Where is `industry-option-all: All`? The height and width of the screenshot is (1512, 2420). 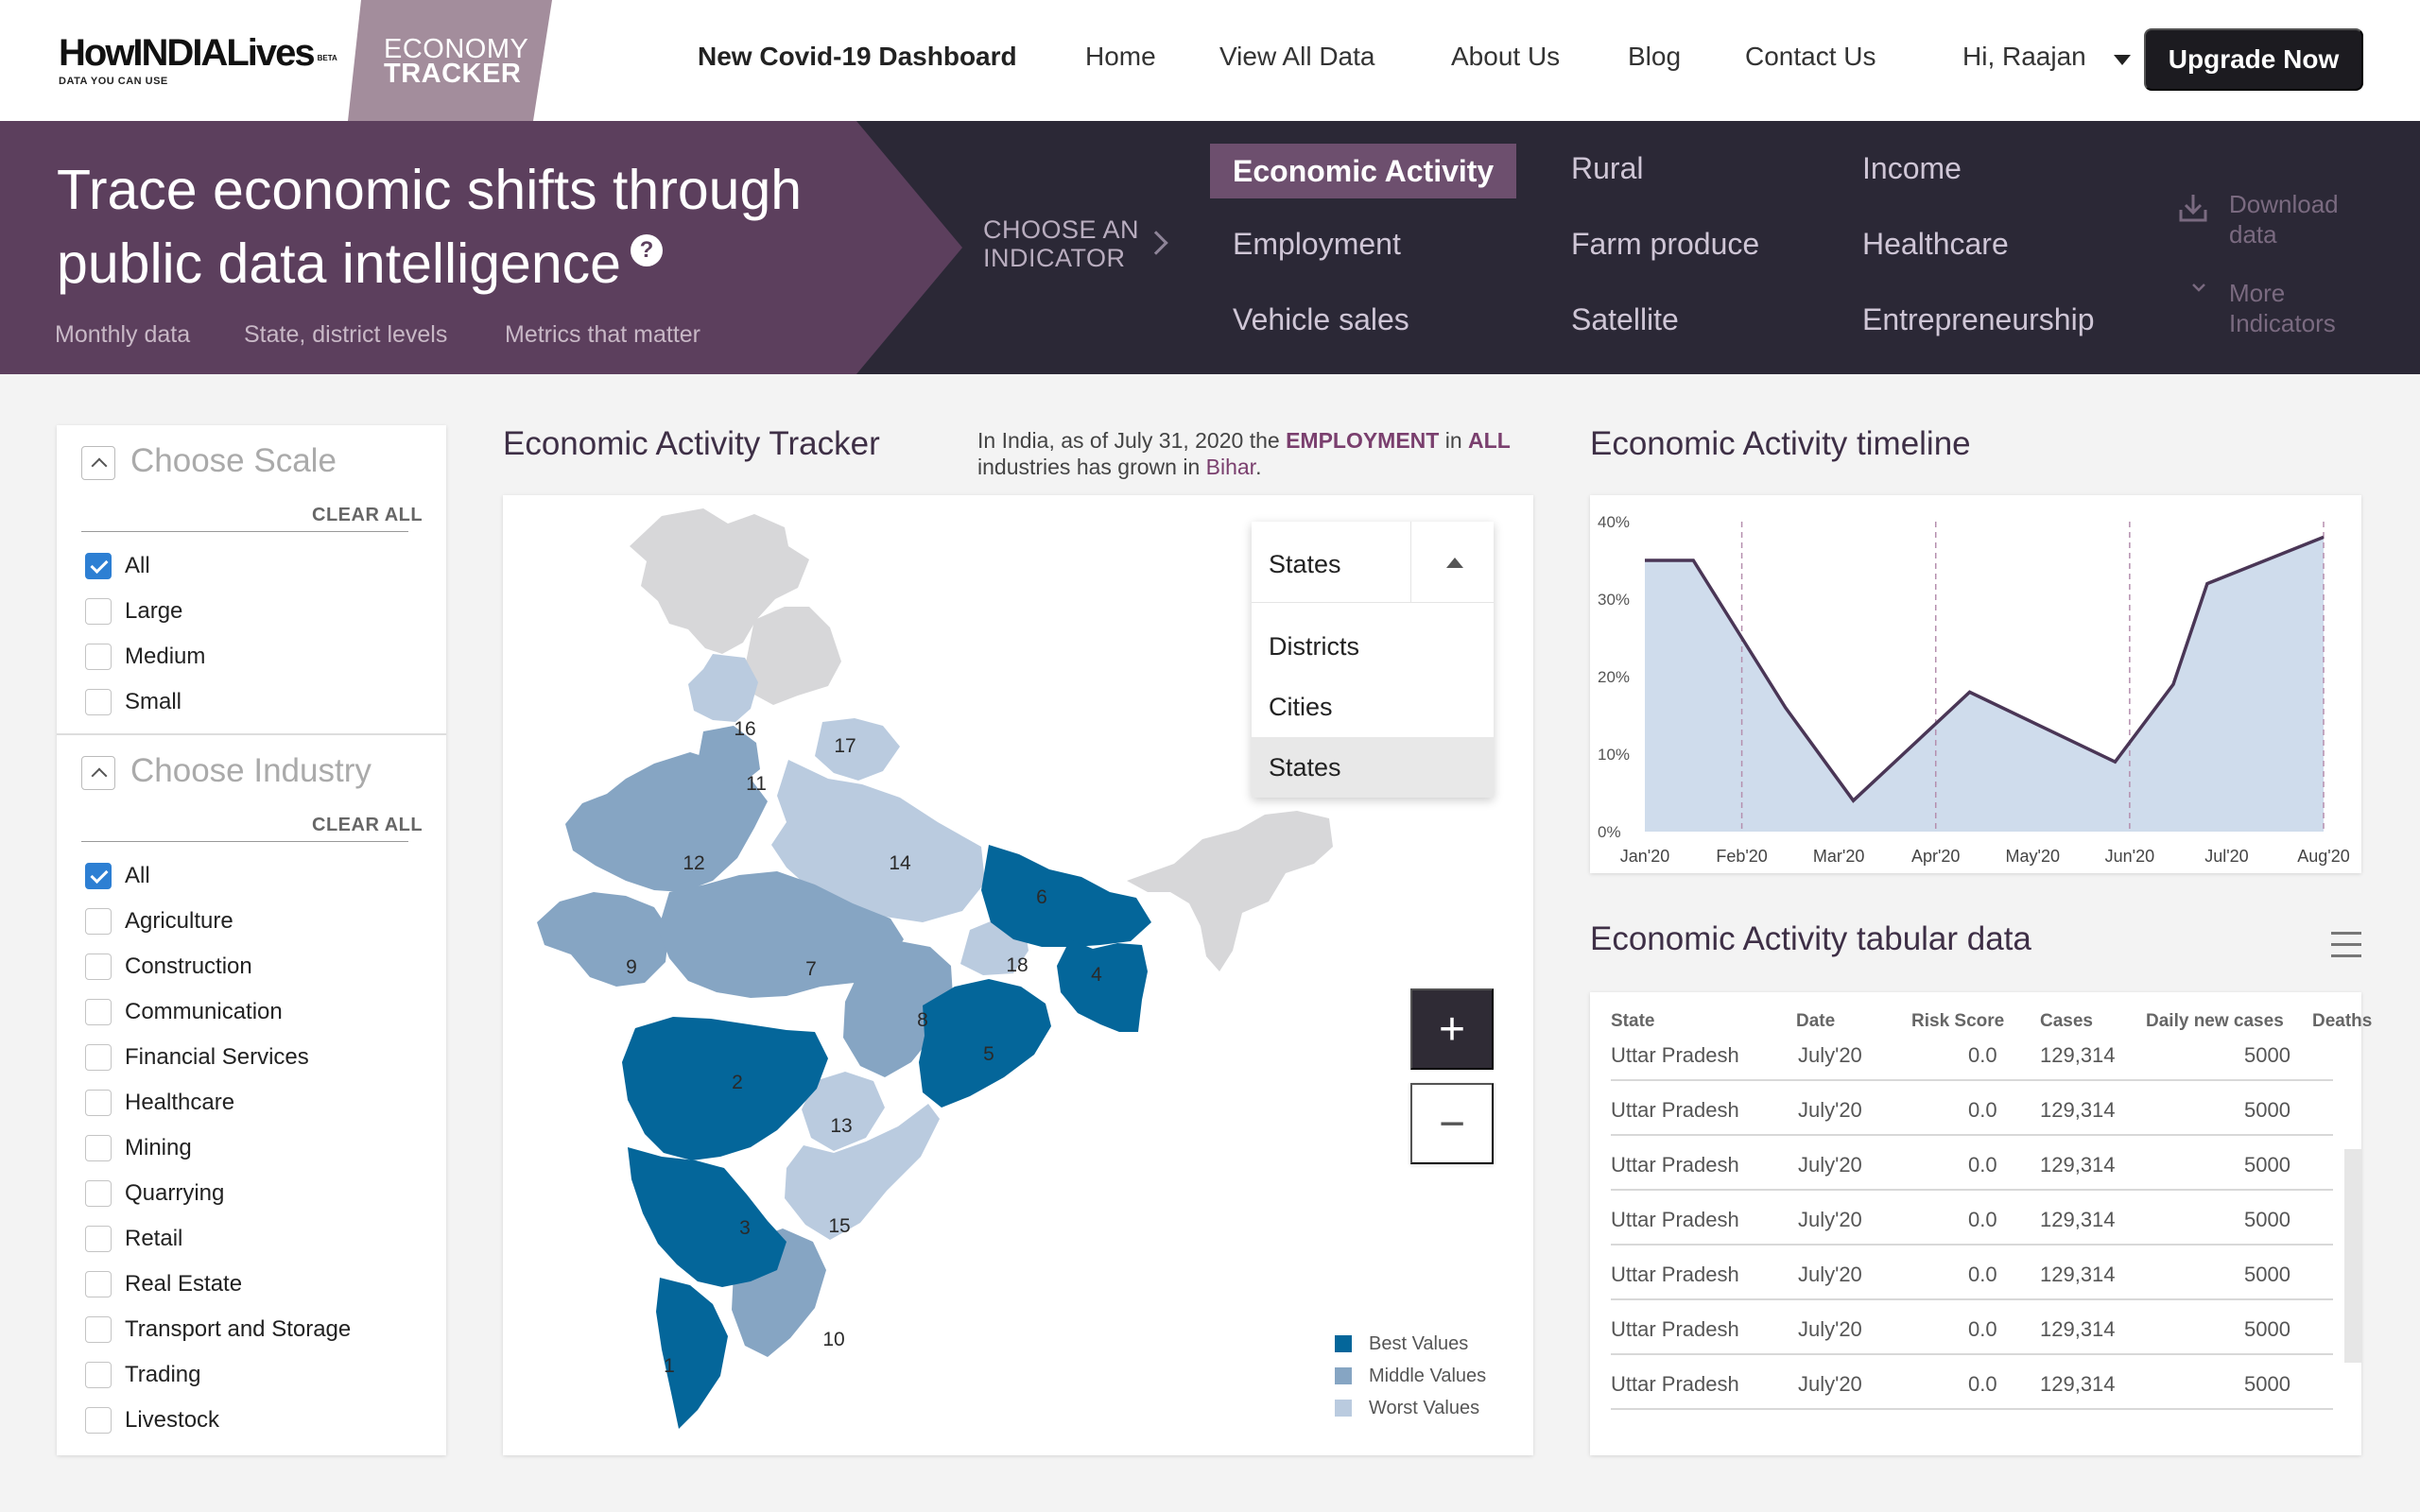
industry-option-all: All is located at coordinates (117, 876).